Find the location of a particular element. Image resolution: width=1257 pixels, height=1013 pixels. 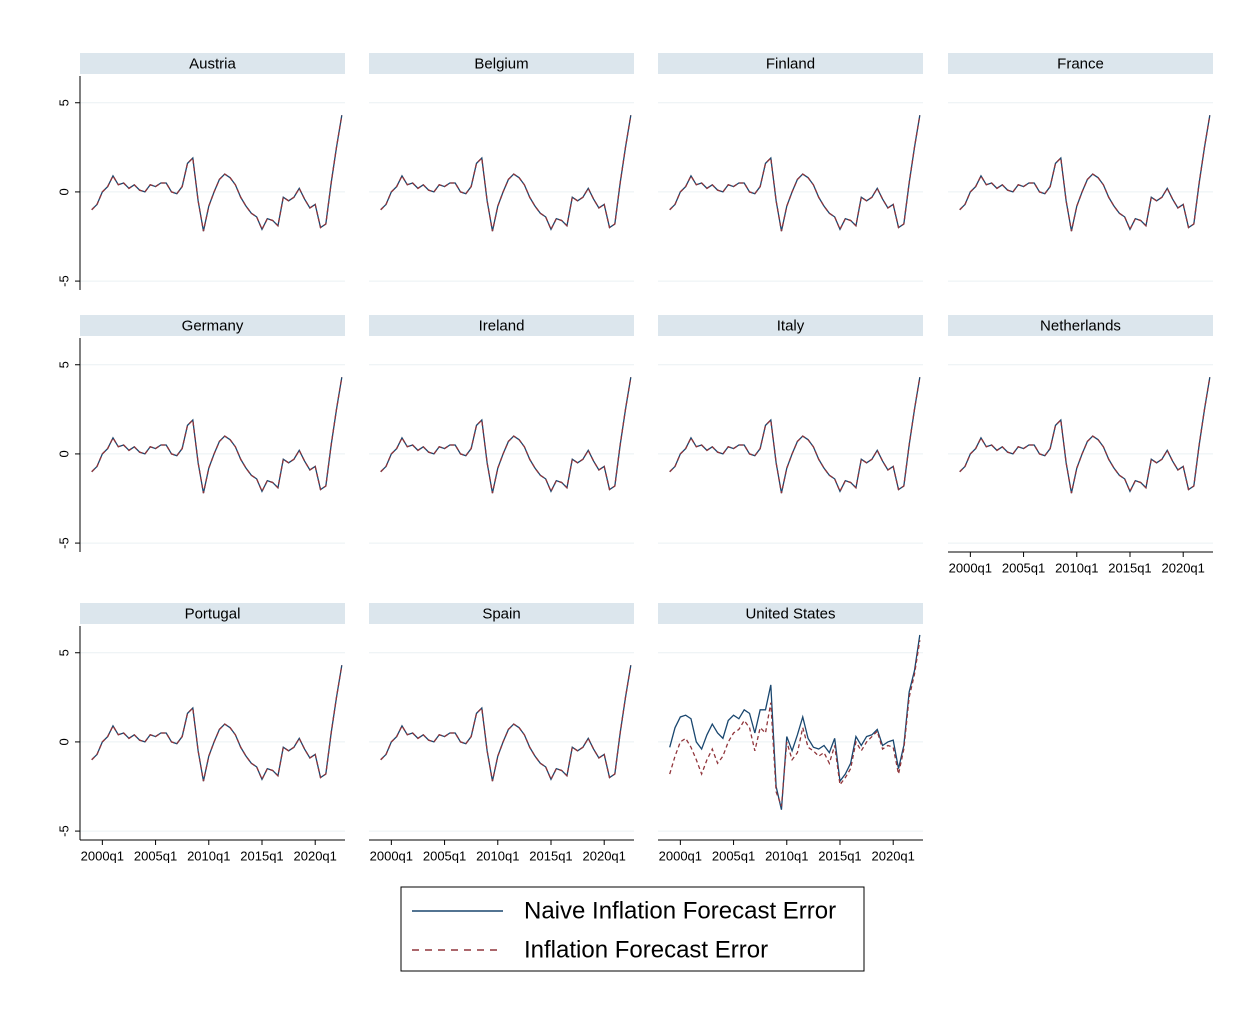

panel-title: Belgium is located at coordinates (501, 63).